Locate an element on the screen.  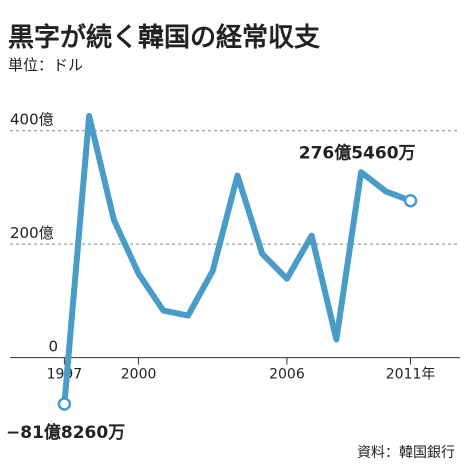
chart-subtitle: 単位：ドル is located at coordinates (45, 65).